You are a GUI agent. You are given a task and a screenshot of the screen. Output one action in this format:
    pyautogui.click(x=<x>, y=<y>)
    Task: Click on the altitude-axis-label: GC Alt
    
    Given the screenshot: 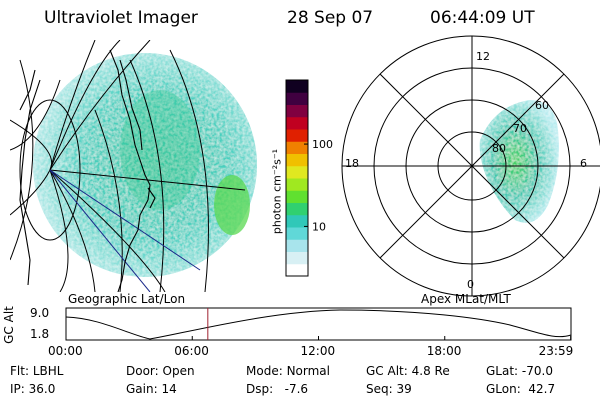 What is the action you would take?
    pyautogui.click(x=8, y=325)
    